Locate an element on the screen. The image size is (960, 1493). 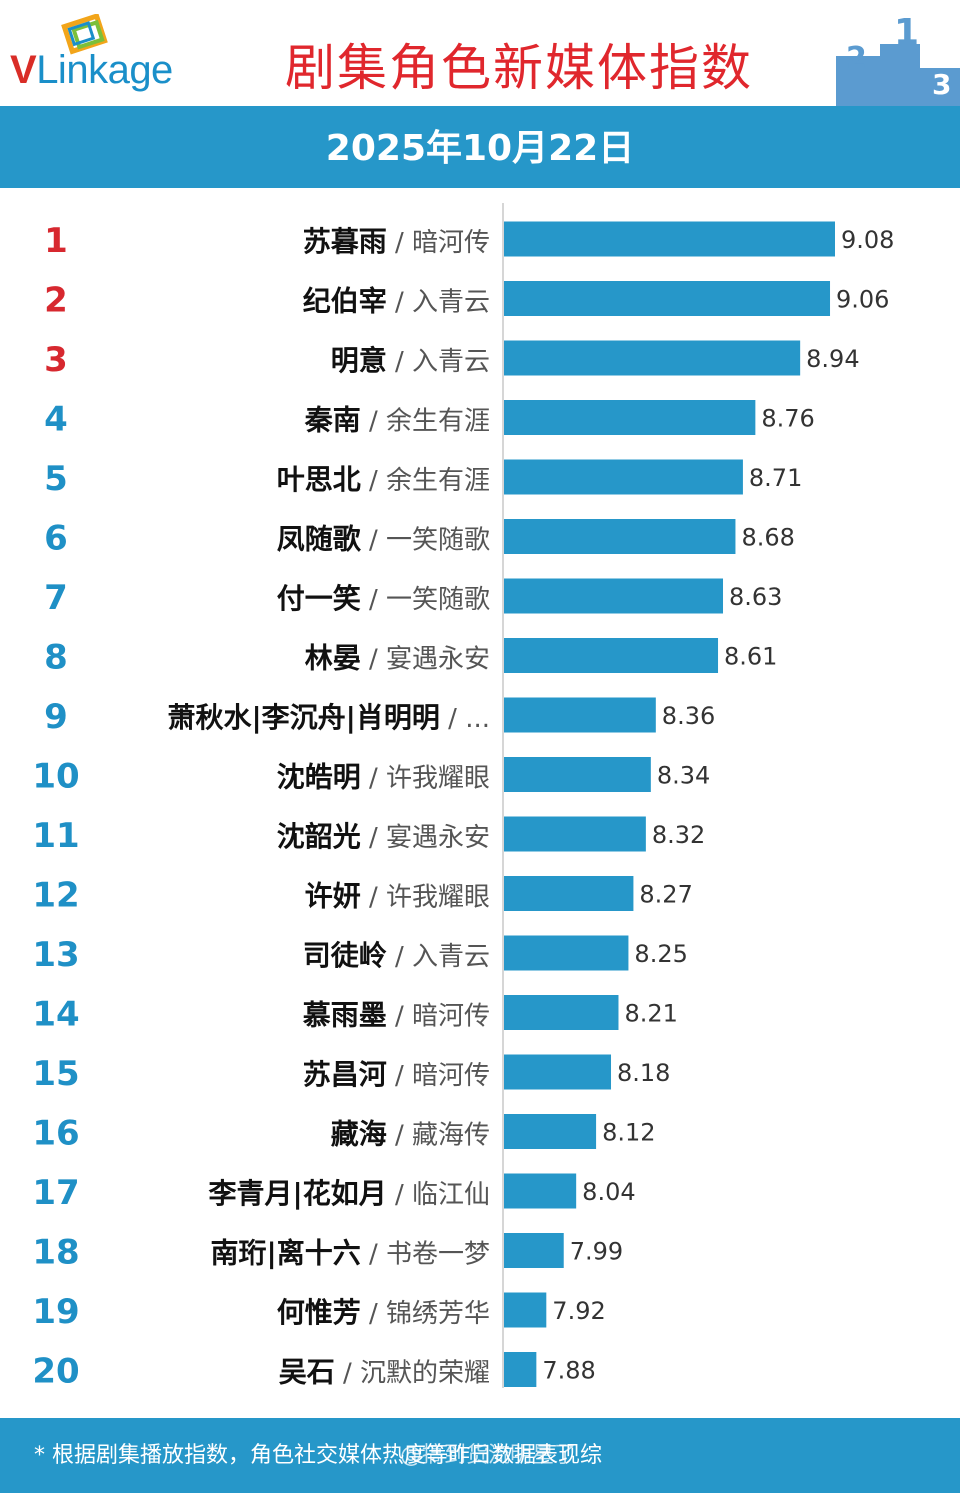
brand-logo: VLinkage is located at coordinates (115, 54).